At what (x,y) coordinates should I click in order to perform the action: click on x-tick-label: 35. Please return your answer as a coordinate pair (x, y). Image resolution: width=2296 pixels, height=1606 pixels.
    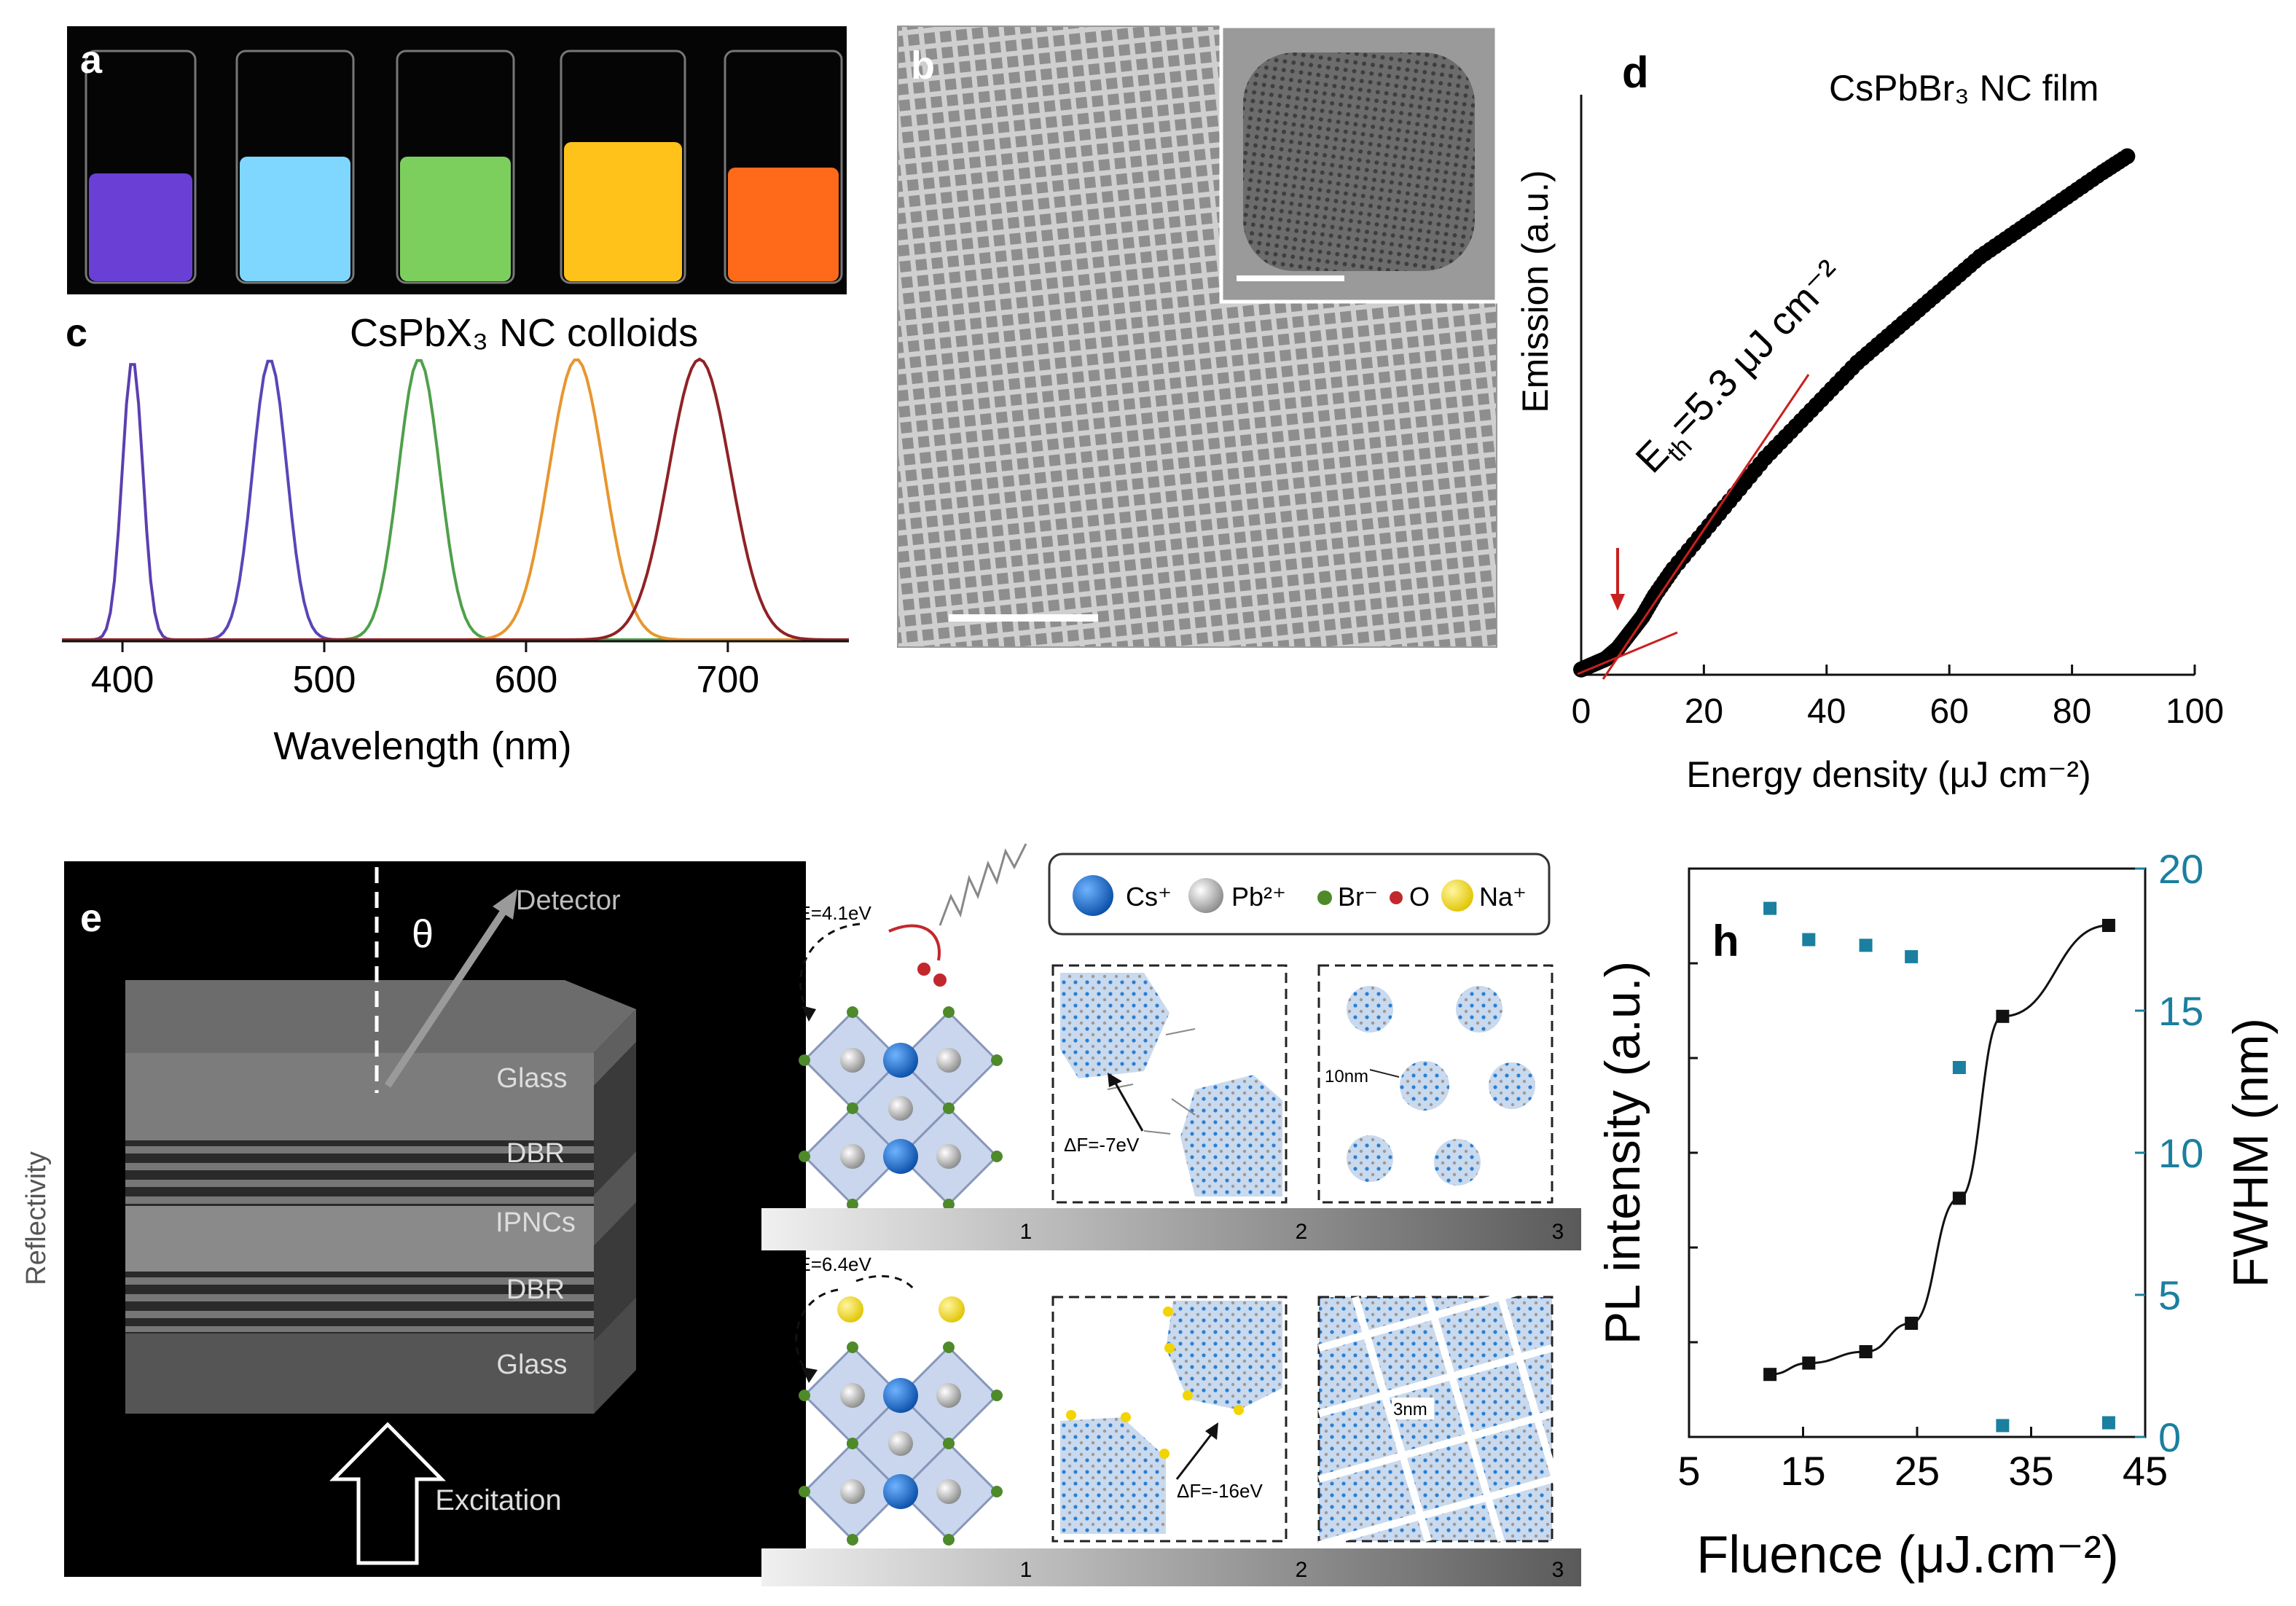
    Looking at the image, I should click on (2030, 1471).